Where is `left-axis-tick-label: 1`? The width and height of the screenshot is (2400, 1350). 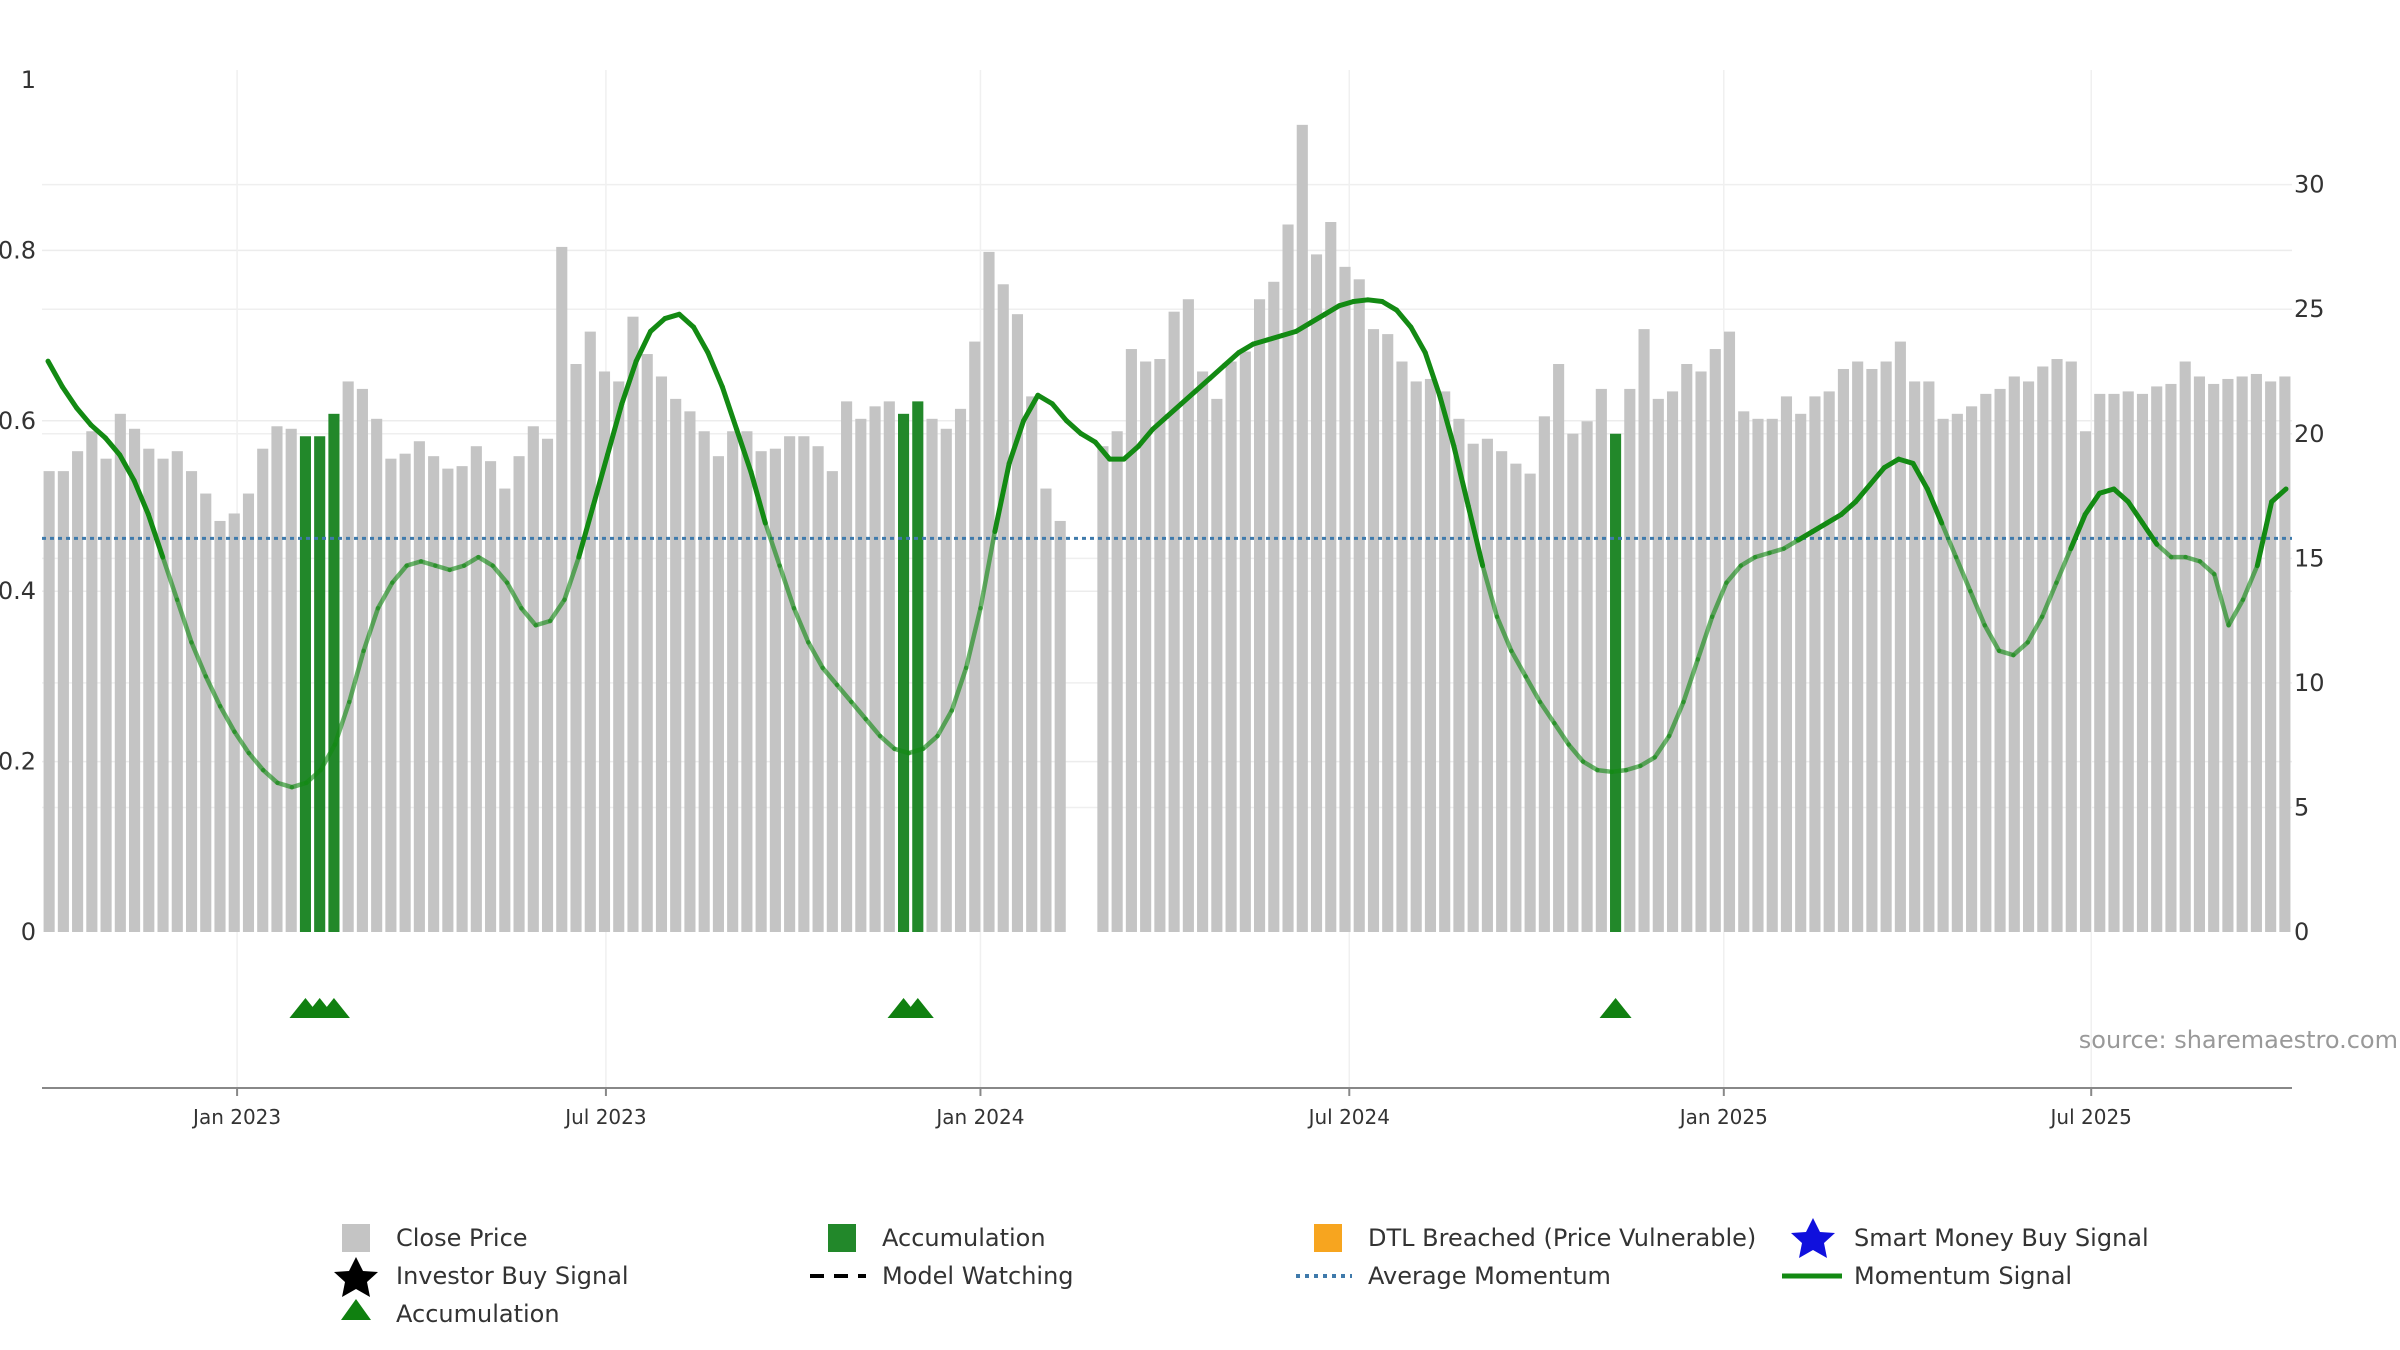 left-axis-tick-label: 1 is located at coordinates (28, 80).